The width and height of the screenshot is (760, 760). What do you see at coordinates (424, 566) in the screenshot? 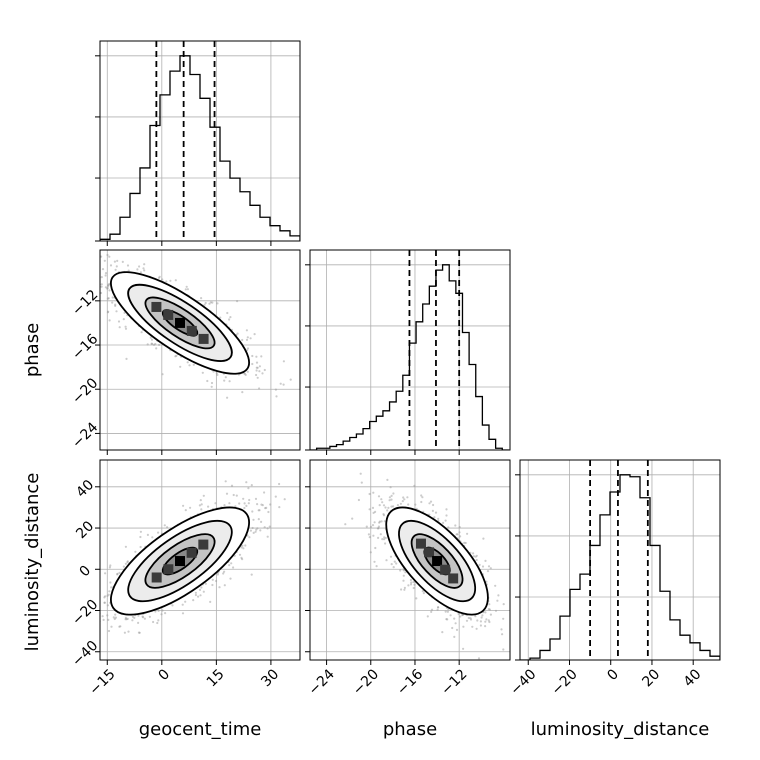
I see `density-layer` at bounding box center [424, 566].